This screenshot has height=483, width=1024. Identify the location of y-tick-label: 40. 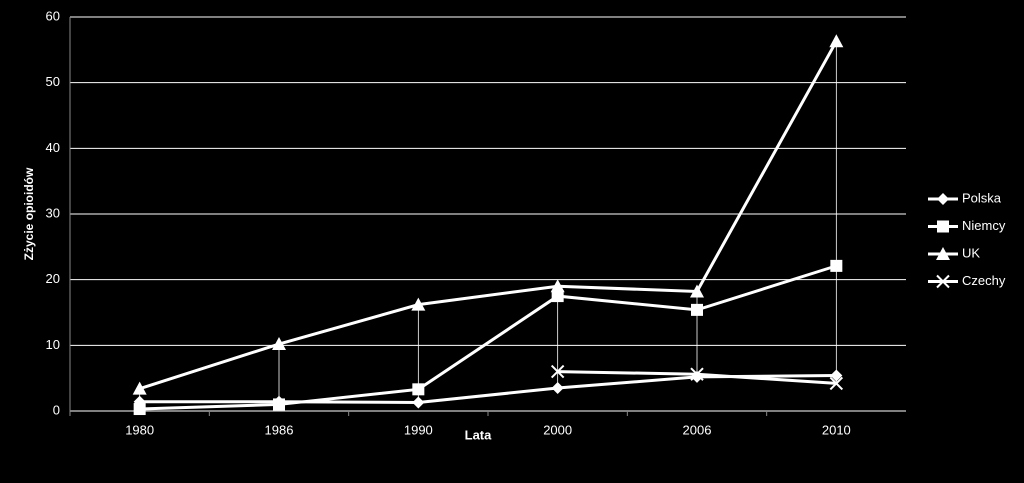
(53, 147).